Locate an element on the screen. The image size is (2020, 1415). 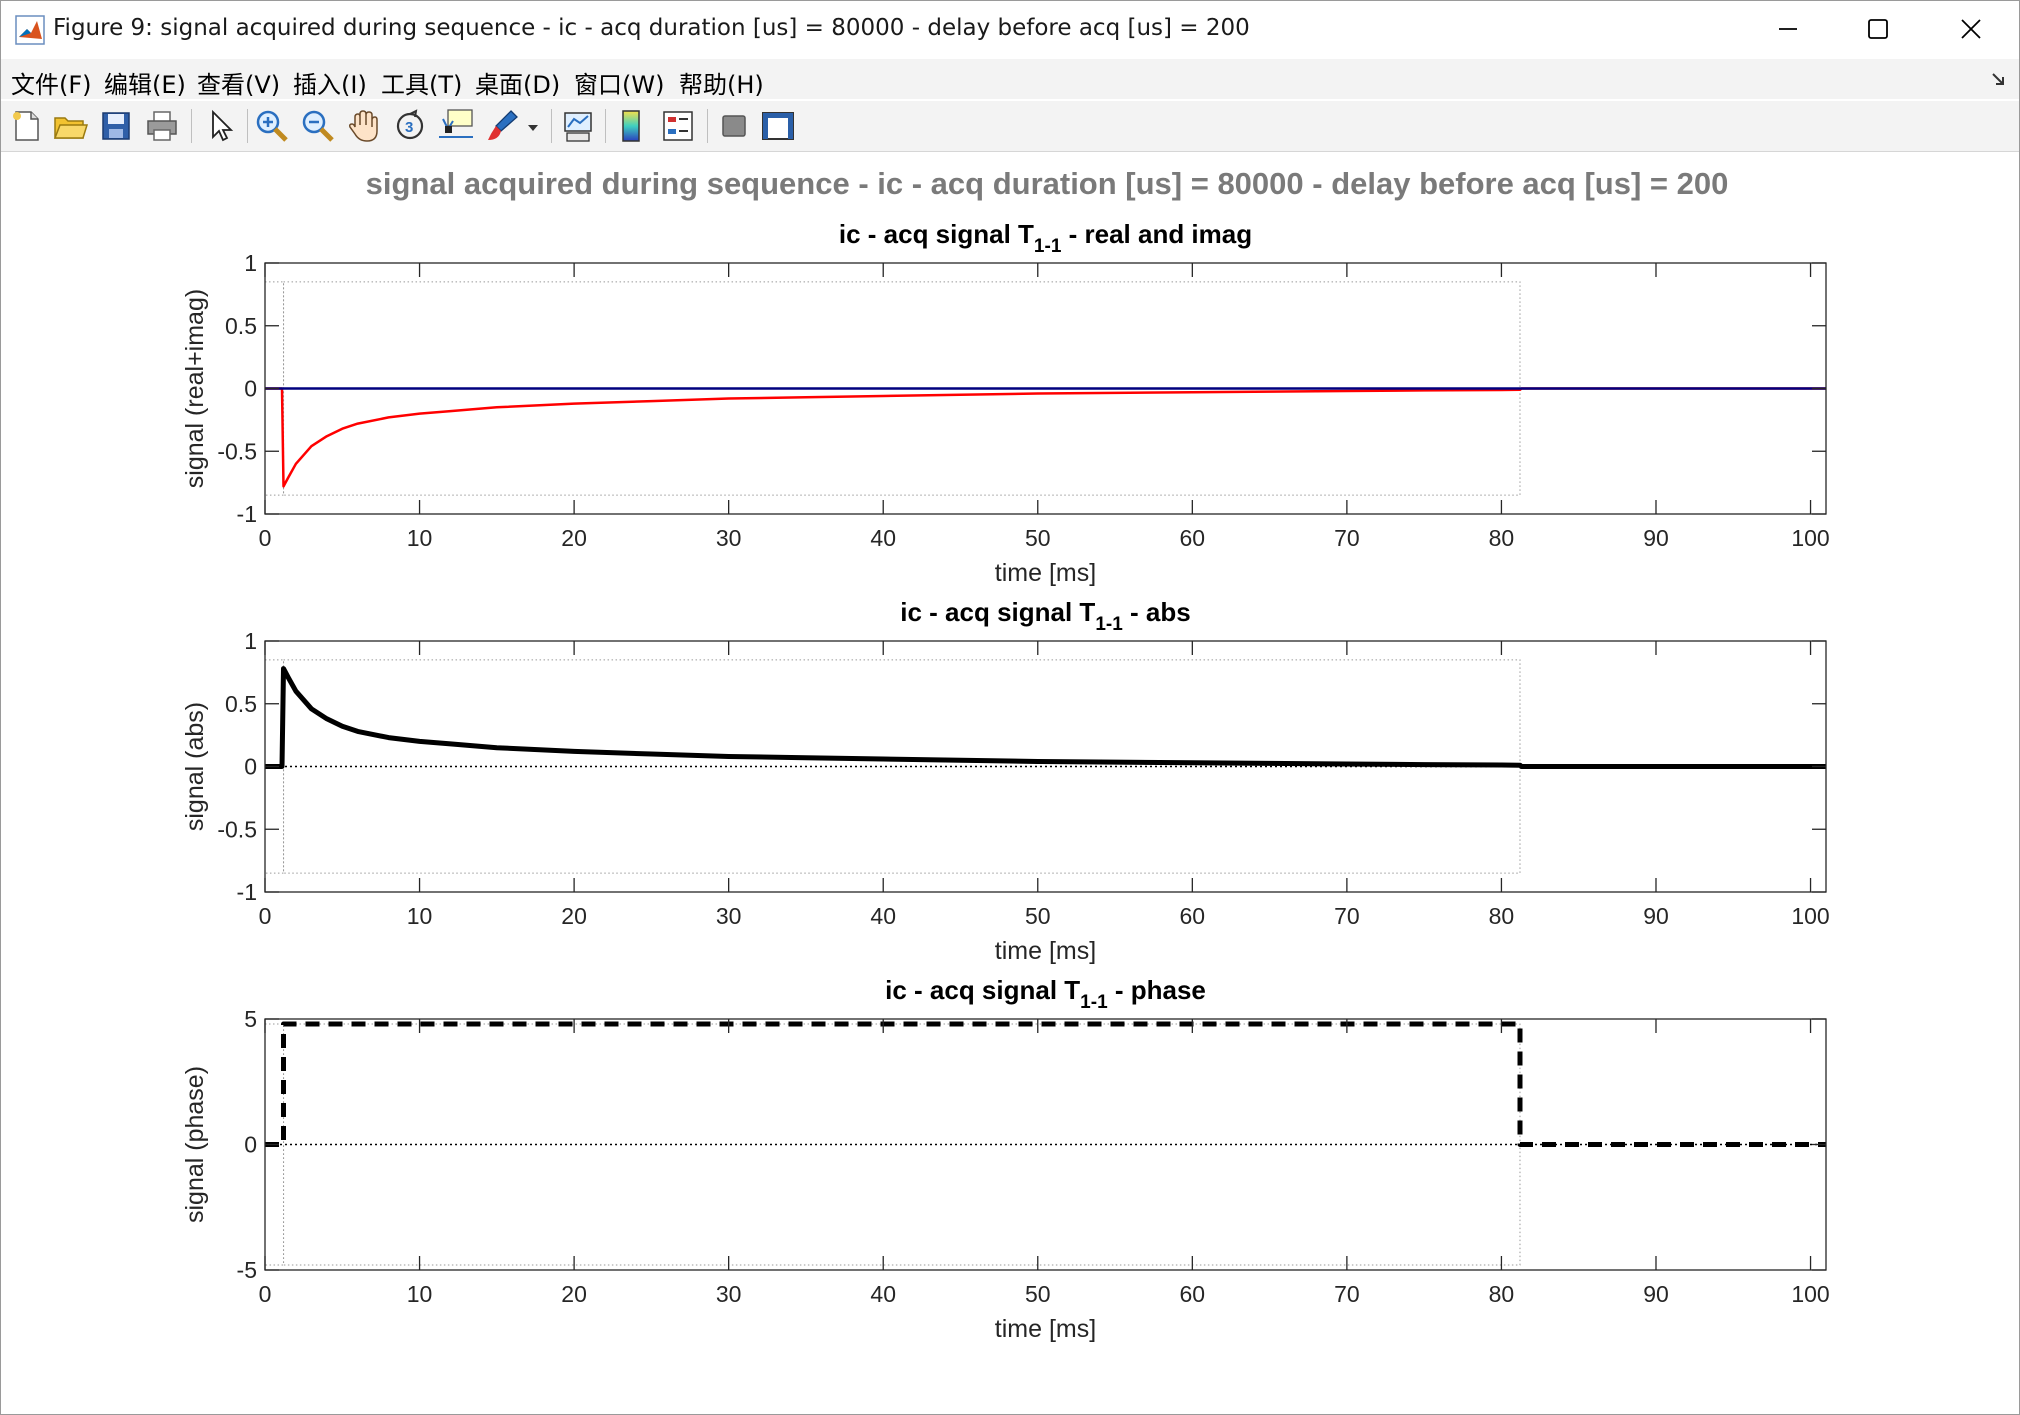
y-tick-label: 5 is located at coordinates (250, 1019).